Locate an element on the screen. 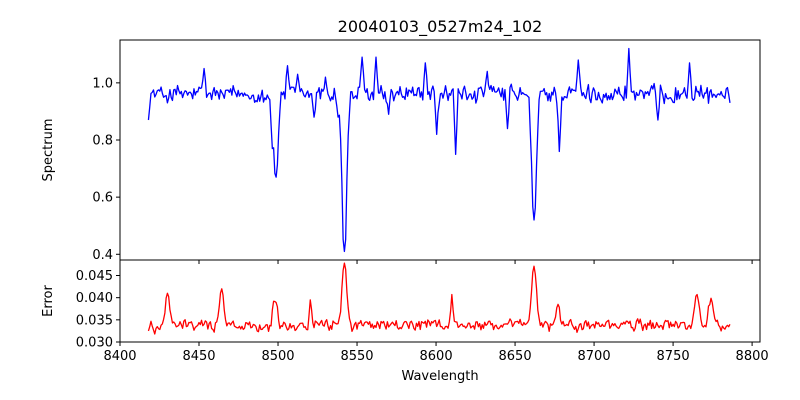 This screenshot has height=400, width=800. error-ylabel: Error is located at coordinates (48, 301).